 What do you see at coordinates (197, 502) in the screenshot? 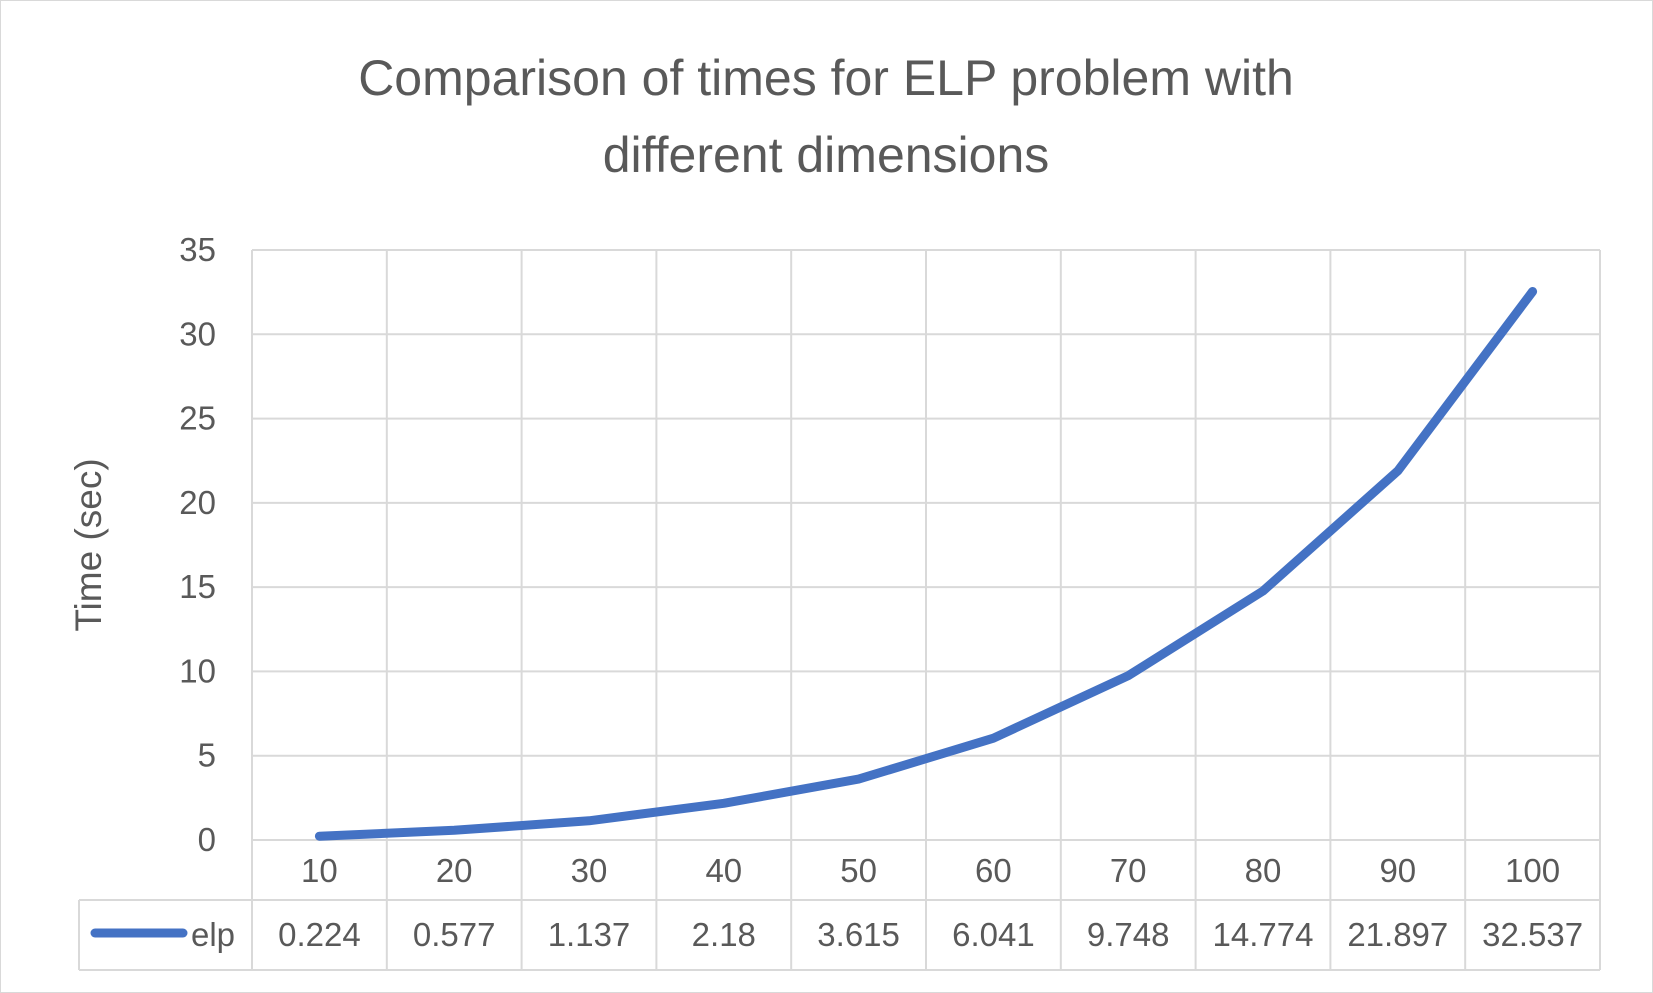
I see `y-tick-label: 20` at bounding box center [197, 502].